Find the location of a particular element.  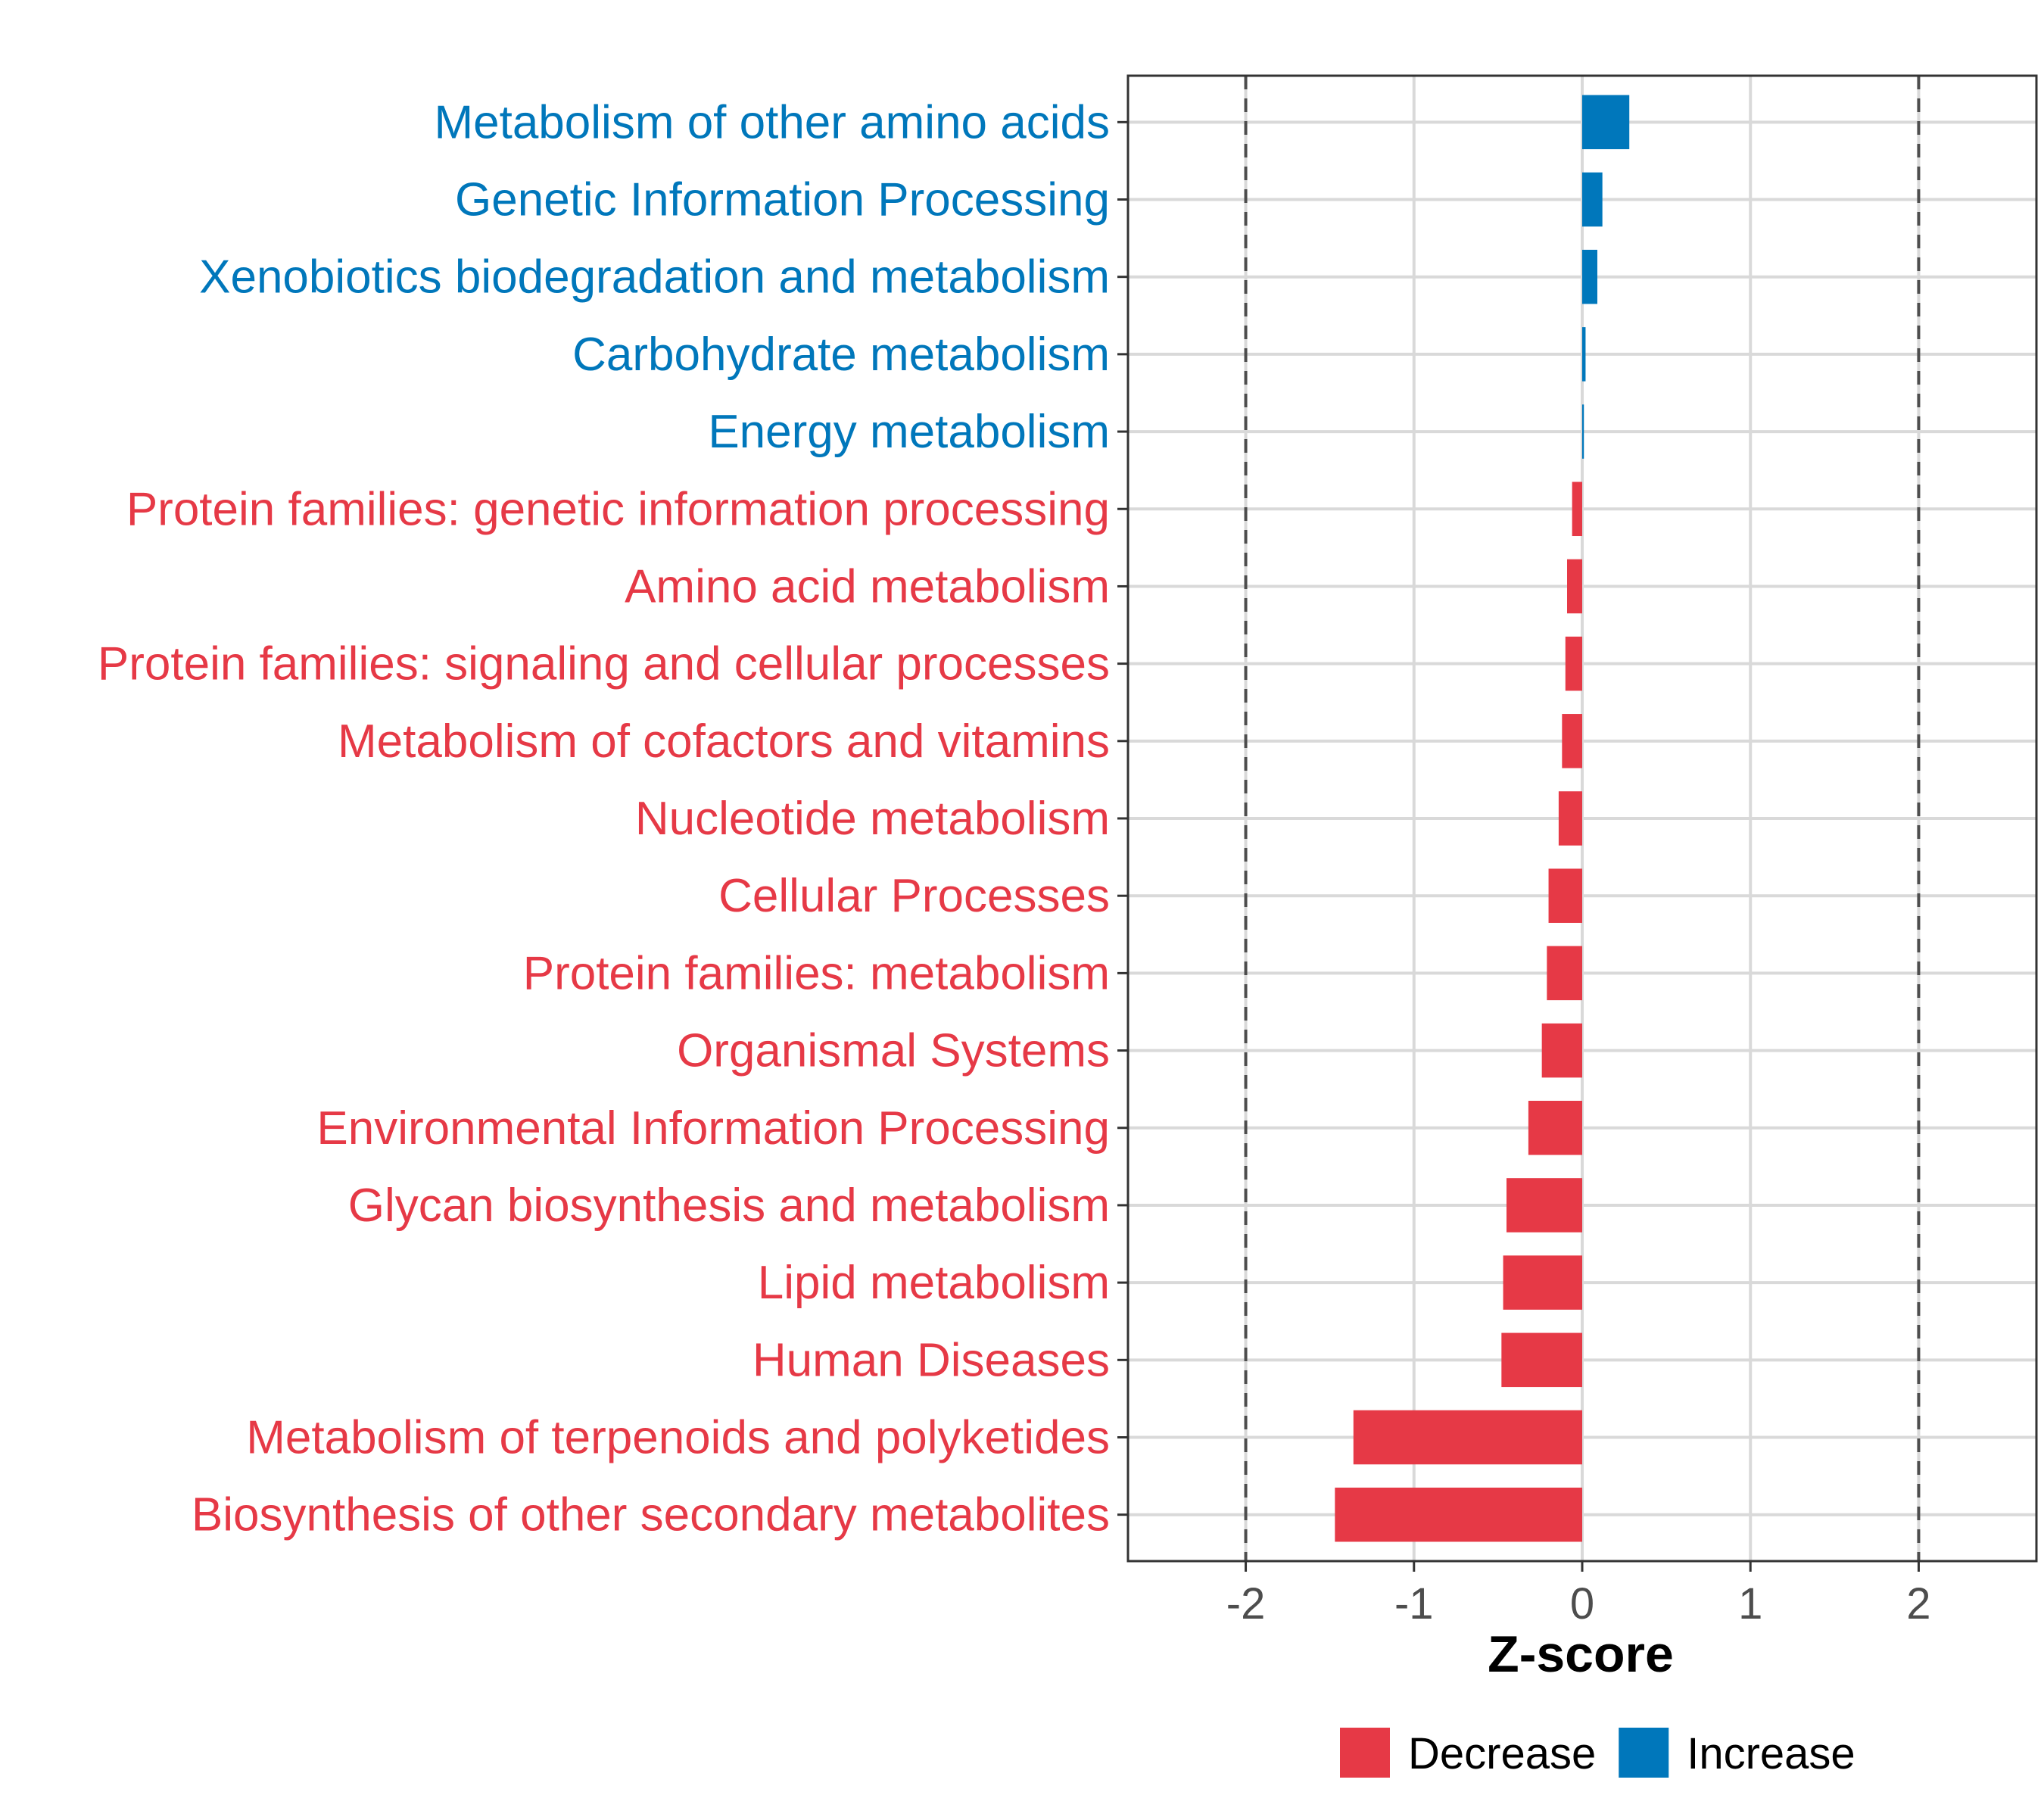

x-tick-label: 2 is located at coordinates (1918, 1603).